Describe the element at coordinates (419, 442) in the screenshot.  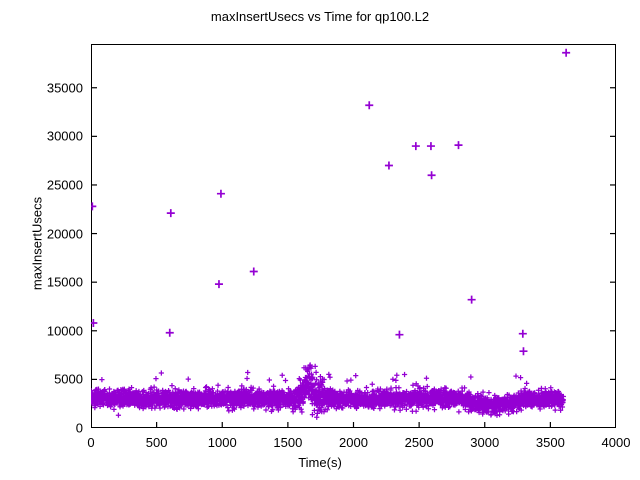
I see `x-tick-label: 2500` at that location.